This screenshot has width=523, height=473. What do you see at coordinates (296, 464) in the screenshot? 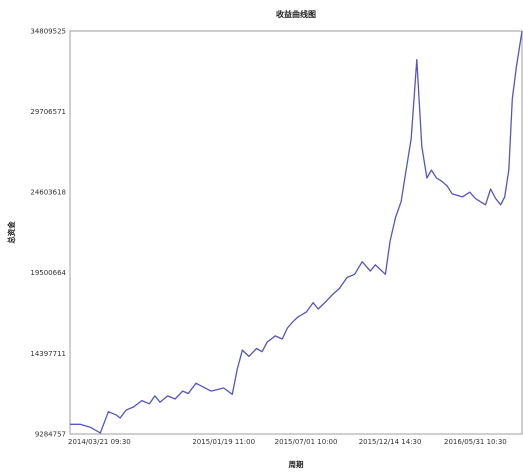
I see `x-axis-title: 周期` at bounding box center [296, 464].